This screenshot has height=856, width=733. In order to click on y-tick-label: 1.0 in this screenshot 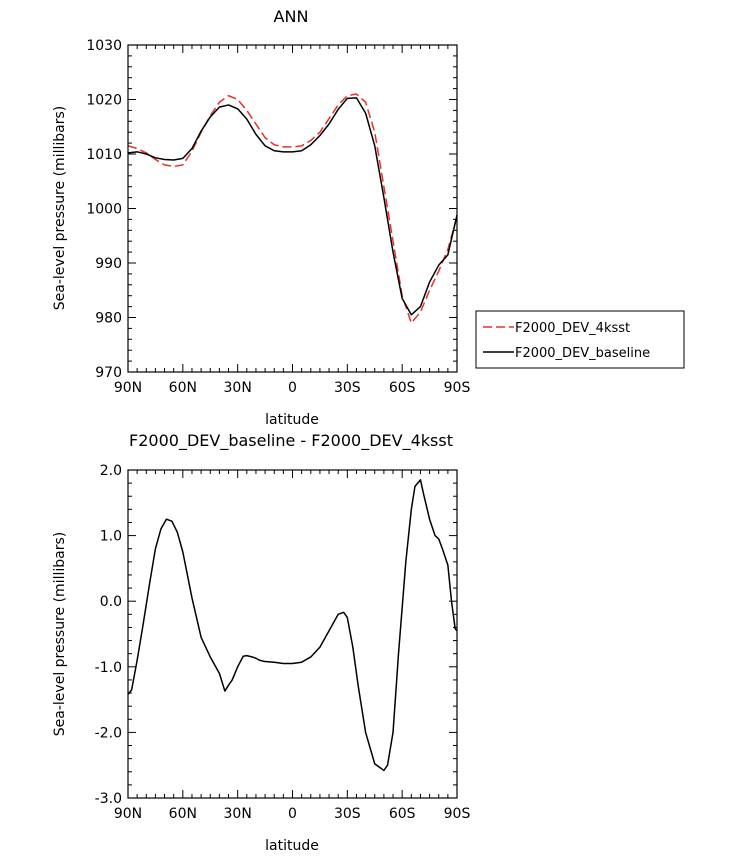, I will do `click(111, 537)`.